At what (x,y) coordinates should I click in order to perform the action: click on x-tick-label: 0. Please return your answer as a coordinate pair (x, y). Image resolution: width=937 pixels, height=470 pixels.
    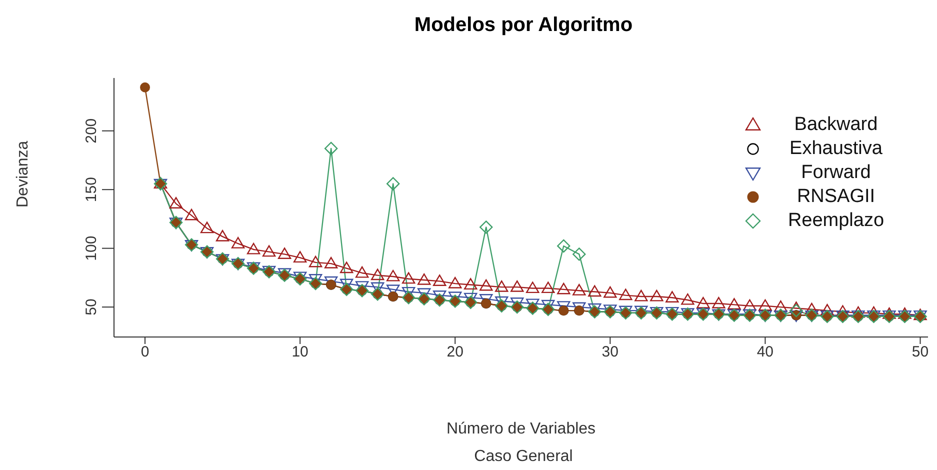
    Looking at the image, I should click on (145, 352).